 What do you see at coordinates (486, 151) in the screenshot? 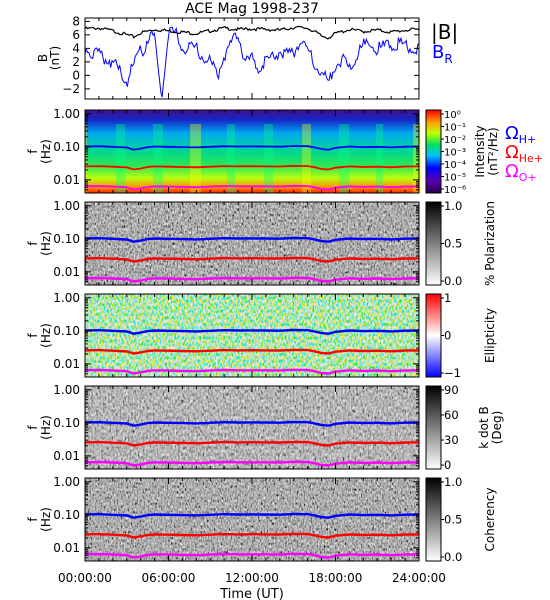
I see `colorbar-label: Intensity (nT²/Hz)` at bounding box center [486, 151].